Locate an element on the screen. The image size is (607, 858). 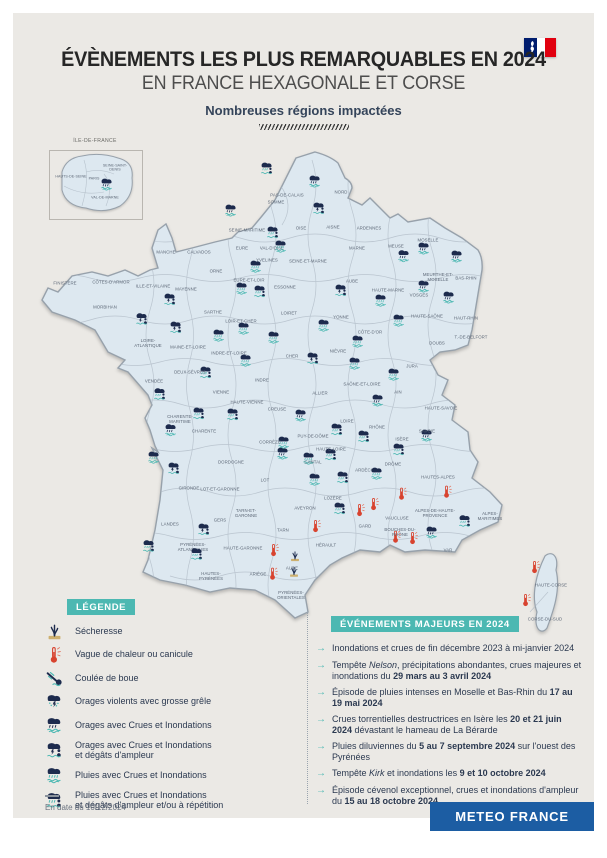
secheresse-icon is located at coordinates (54, 631).